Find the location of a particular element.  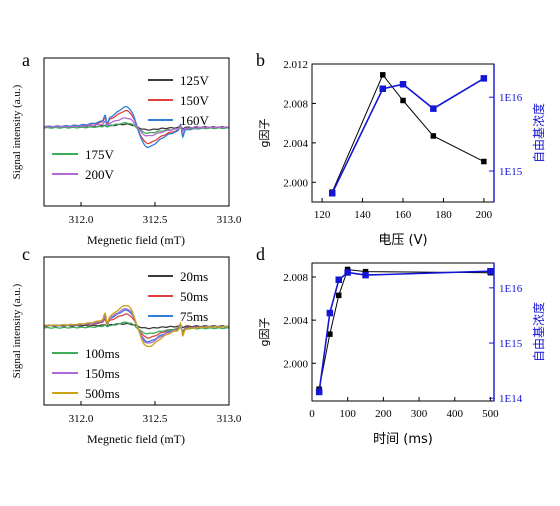

x-tick-label: 100 is located at coordinates (347, 414).